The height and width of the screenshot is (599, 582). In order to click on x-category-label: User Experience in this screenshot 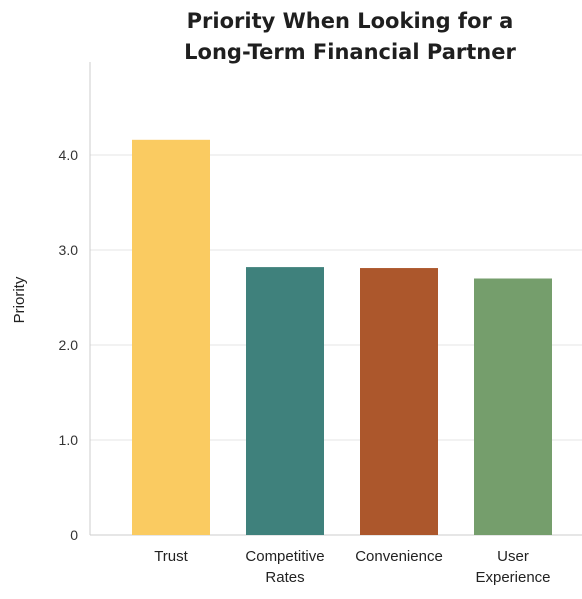, I will do `click(512, 567)`.